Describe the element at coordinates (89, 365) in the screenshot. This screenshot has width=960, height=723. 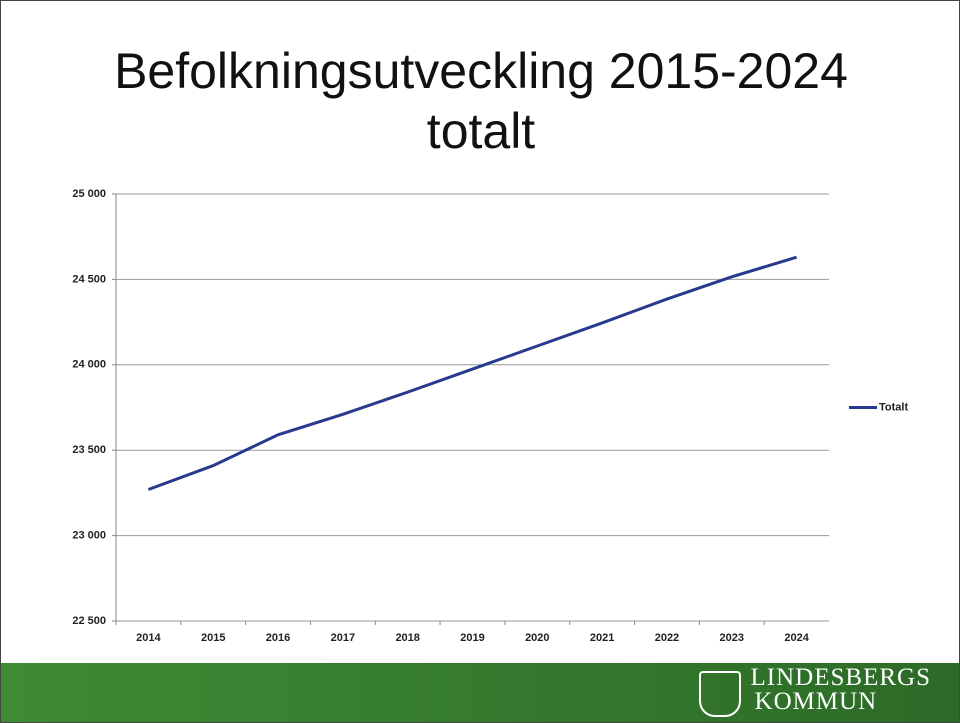
I see `y-tick-label: 24 000` at that location.